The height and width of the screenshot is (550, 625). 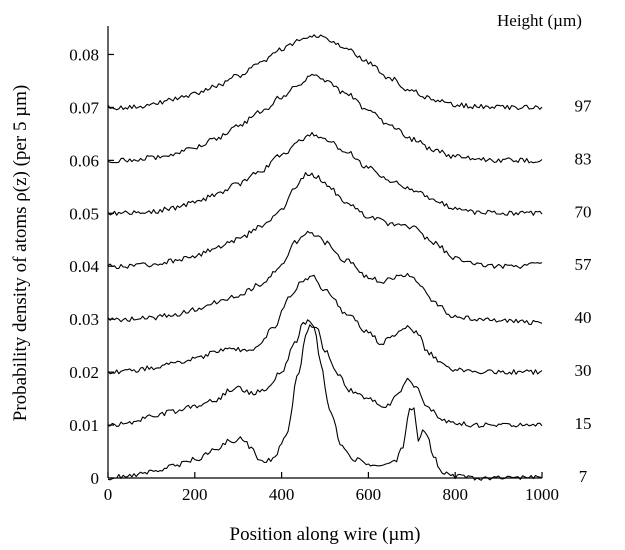 What do you see at coordinates (583, 370) in the screenshot?
I see `height-label-30: 30` at bounding box center [583, 370].